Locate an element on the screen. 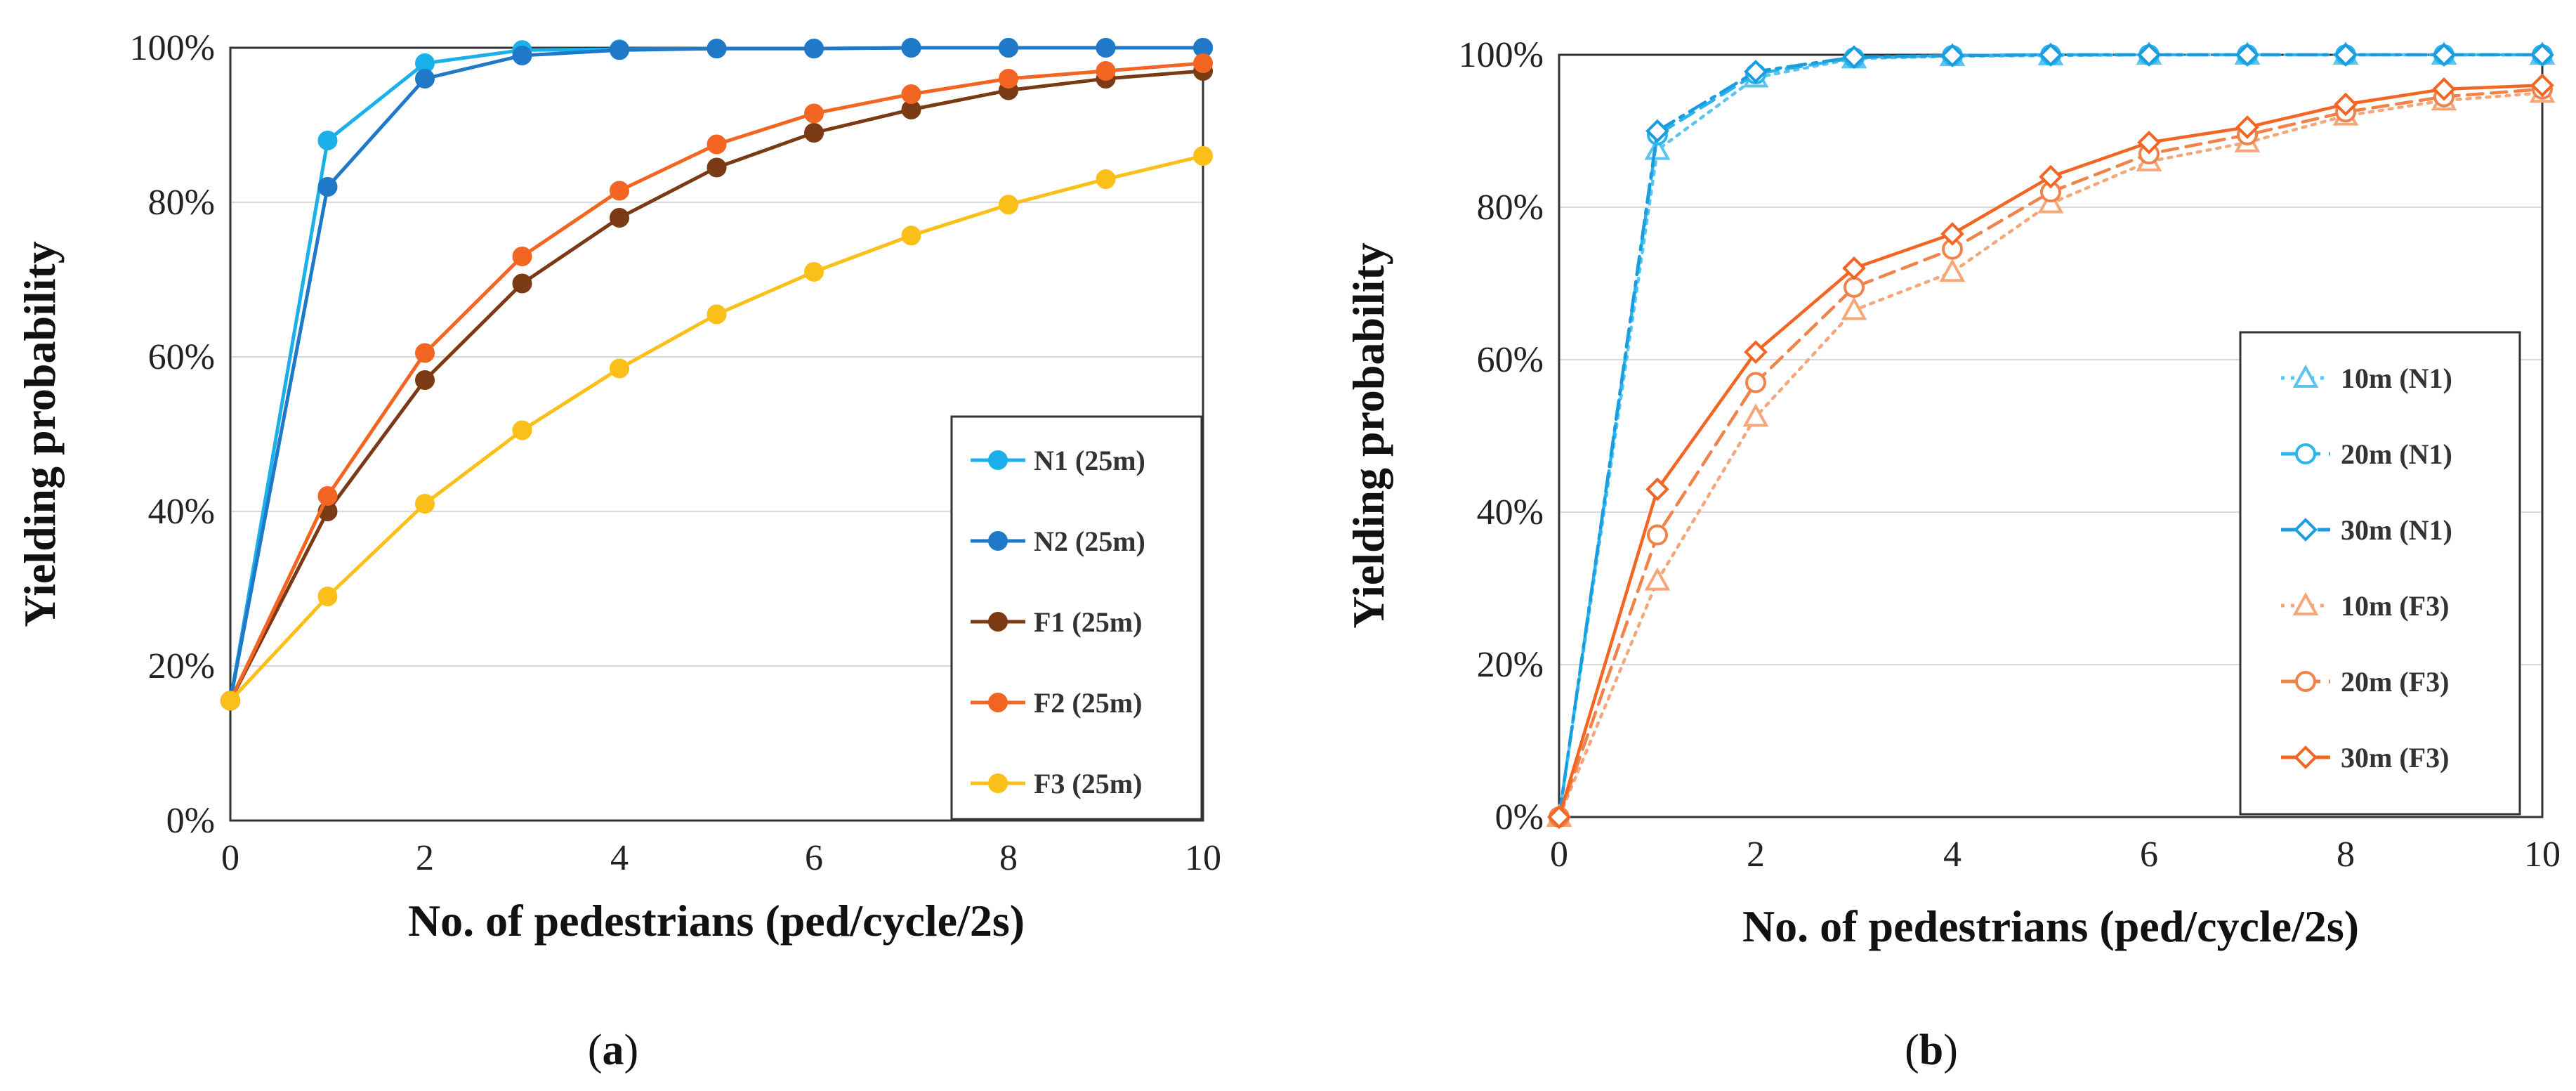  y-axis-title-a: Yielding probability is located at coordinates (40, 434).